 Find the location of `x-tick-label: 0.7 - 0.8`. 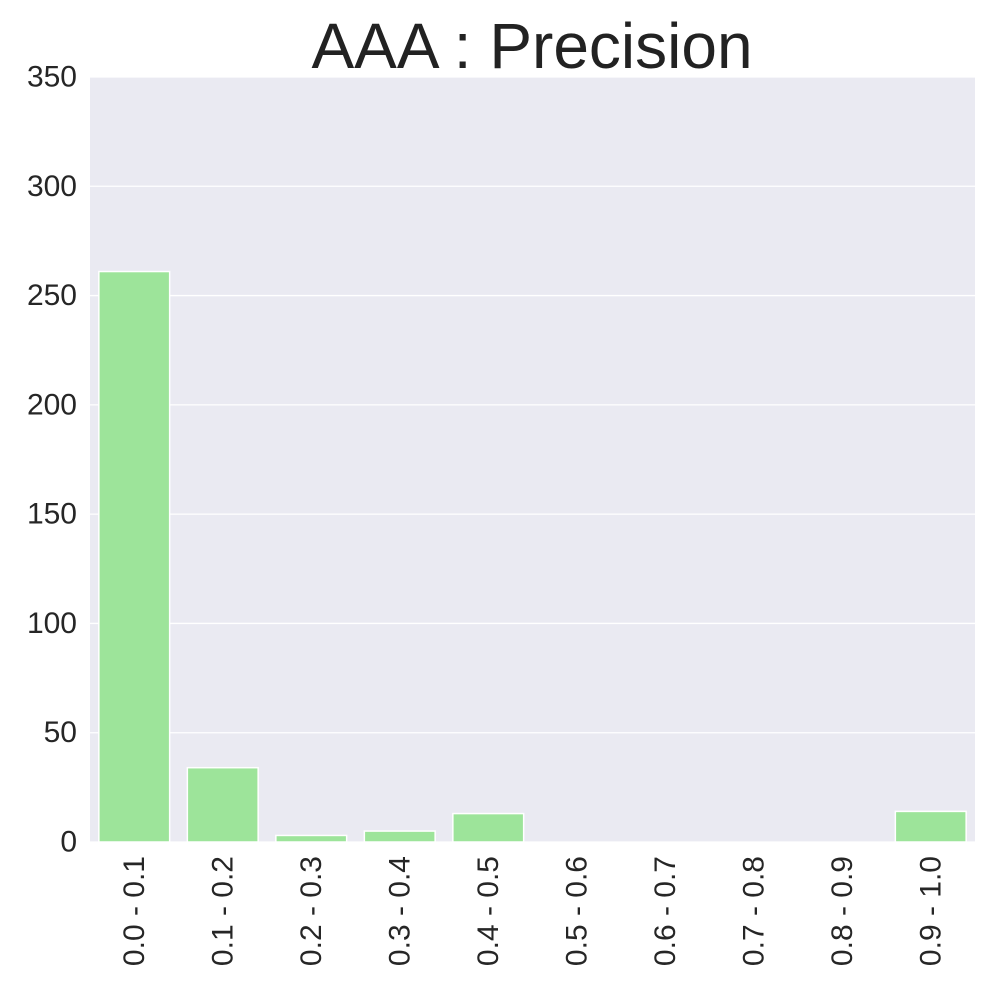

x-tick-label: 0.7 - 0.8 is located at coordinates (753, 911).